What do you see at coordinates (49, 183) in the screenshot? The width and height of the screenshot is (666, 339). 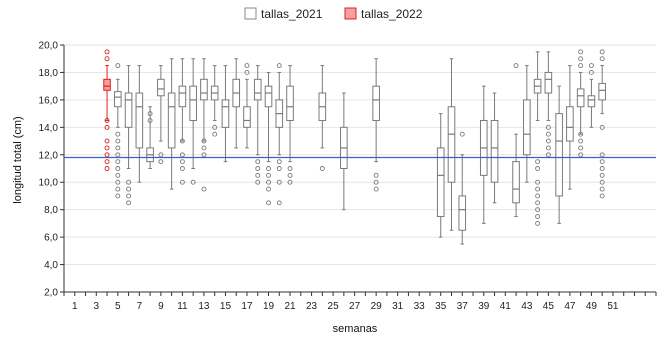 I see `y-tick-label: 10,0` at bounding box center [49, 183].